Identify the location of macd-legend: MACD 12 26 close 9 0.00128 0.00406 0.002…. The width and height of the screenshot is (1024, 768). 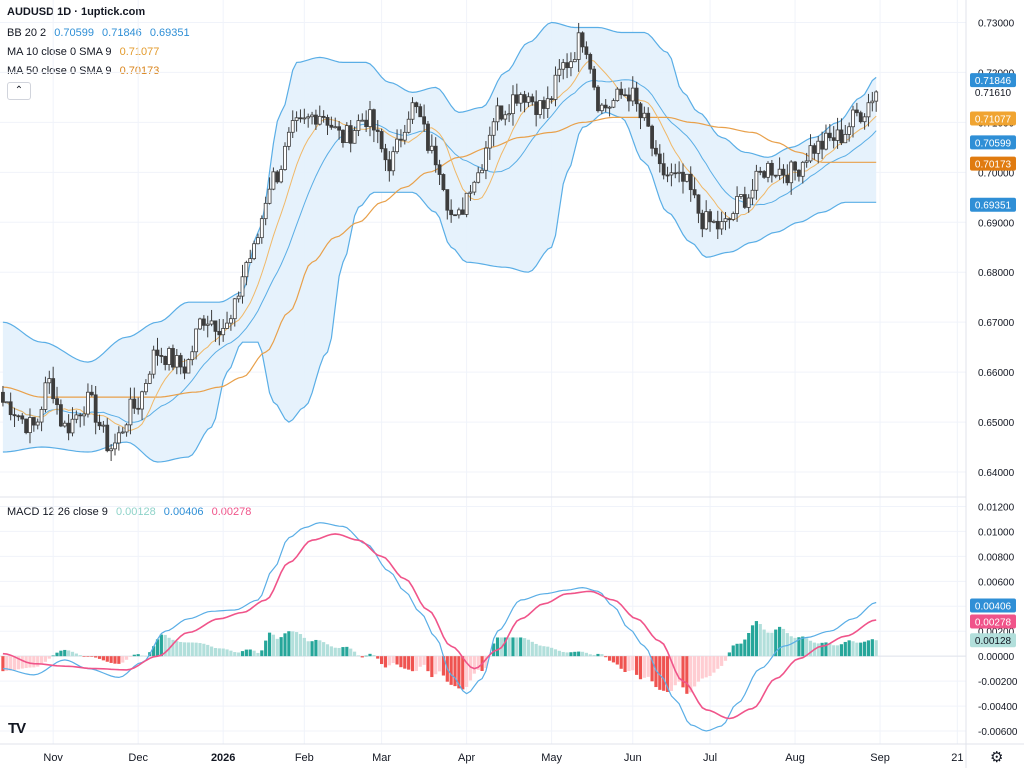
(129, 512).